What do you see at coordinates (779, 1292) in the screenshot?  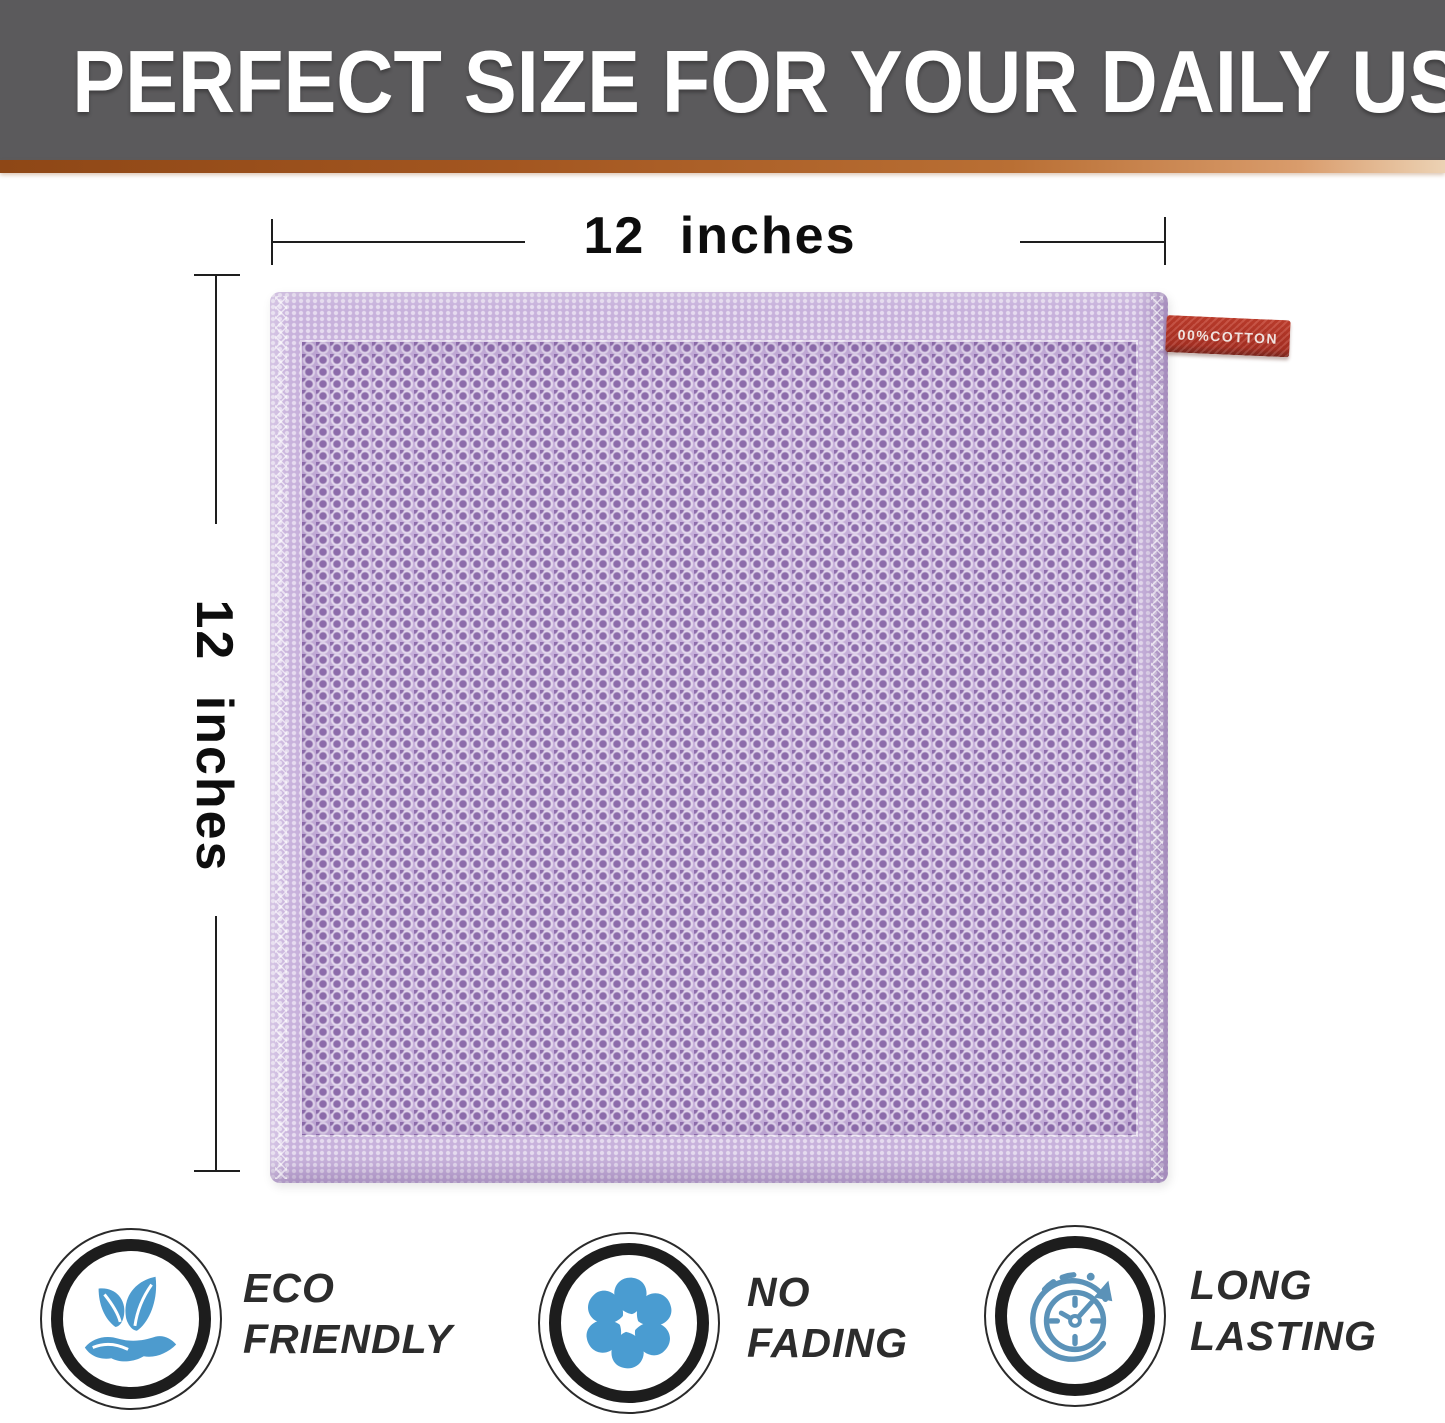 I see `feature-label-line: NO` at bounding box center [779, 1292].